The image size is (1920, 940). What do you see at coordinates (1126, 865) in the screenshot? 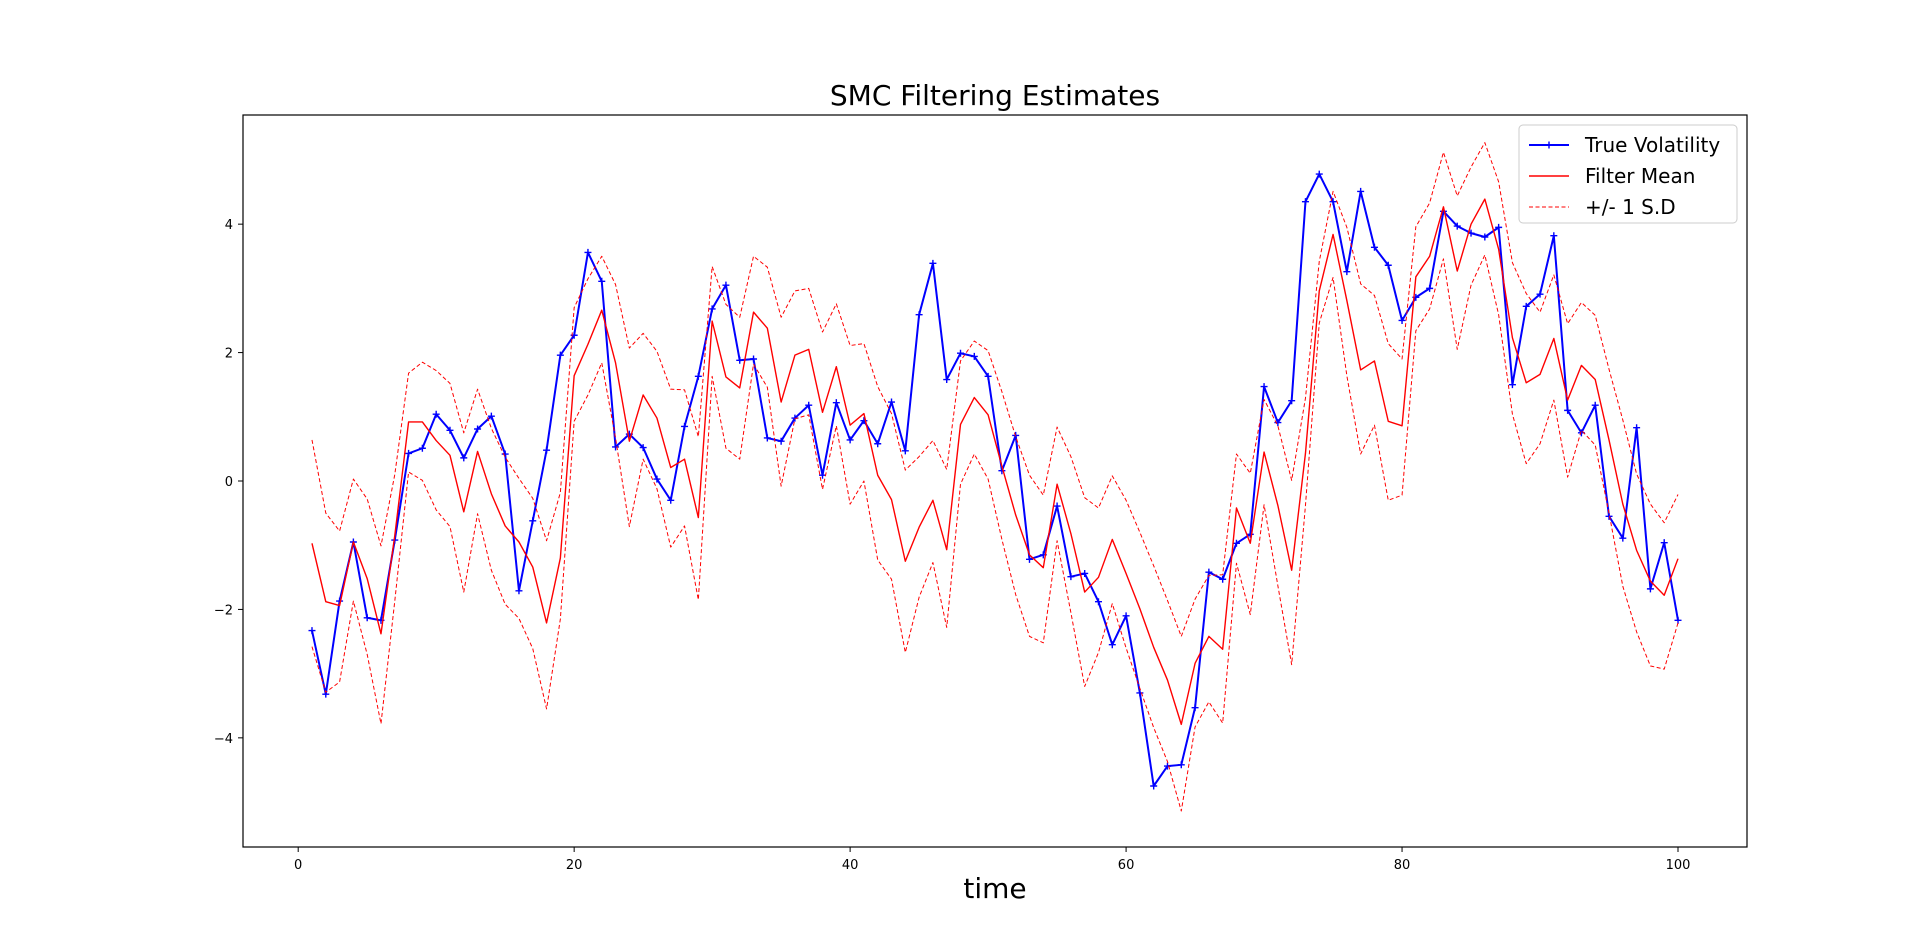
I see `x-tick-label-3: 60` at bounding box center [1126, 865].